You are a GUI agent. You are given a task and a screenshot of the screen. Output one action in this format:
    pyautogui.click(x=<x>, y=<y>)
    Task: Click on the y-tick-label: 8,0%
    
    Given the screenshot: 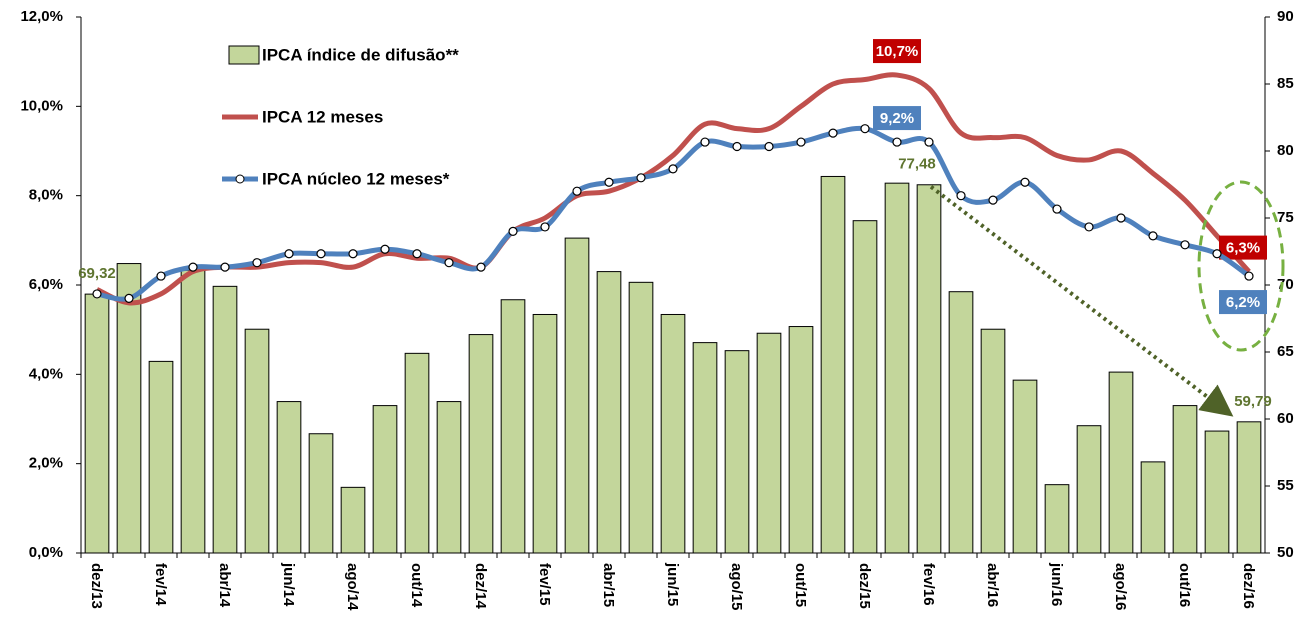 What is the action you would take?
    pyautogui.click(x=46, y=195)
    